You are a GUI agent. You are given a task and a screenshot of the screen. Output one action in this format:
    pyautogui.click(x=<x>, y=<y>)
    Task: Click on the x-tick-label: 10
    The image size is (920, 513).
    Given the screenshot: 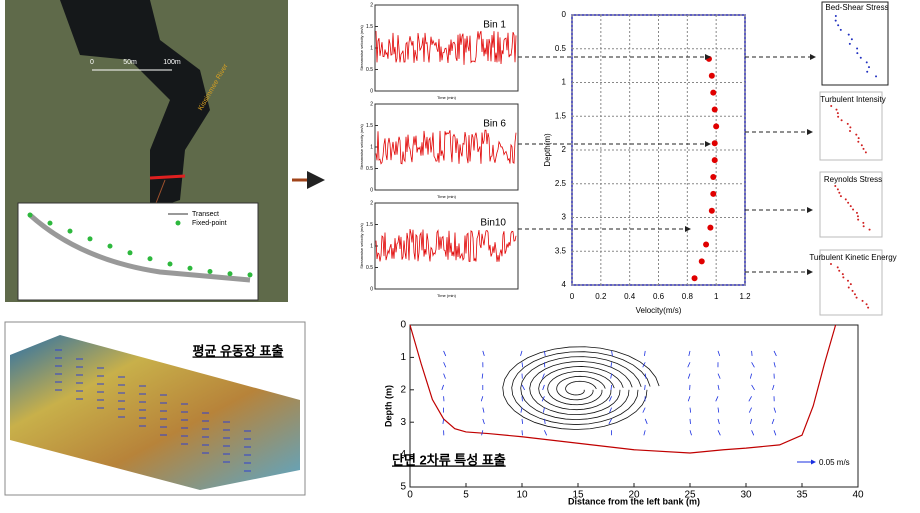 What is the action you would take?
    pyautogui.click(x=522, y=495)
    